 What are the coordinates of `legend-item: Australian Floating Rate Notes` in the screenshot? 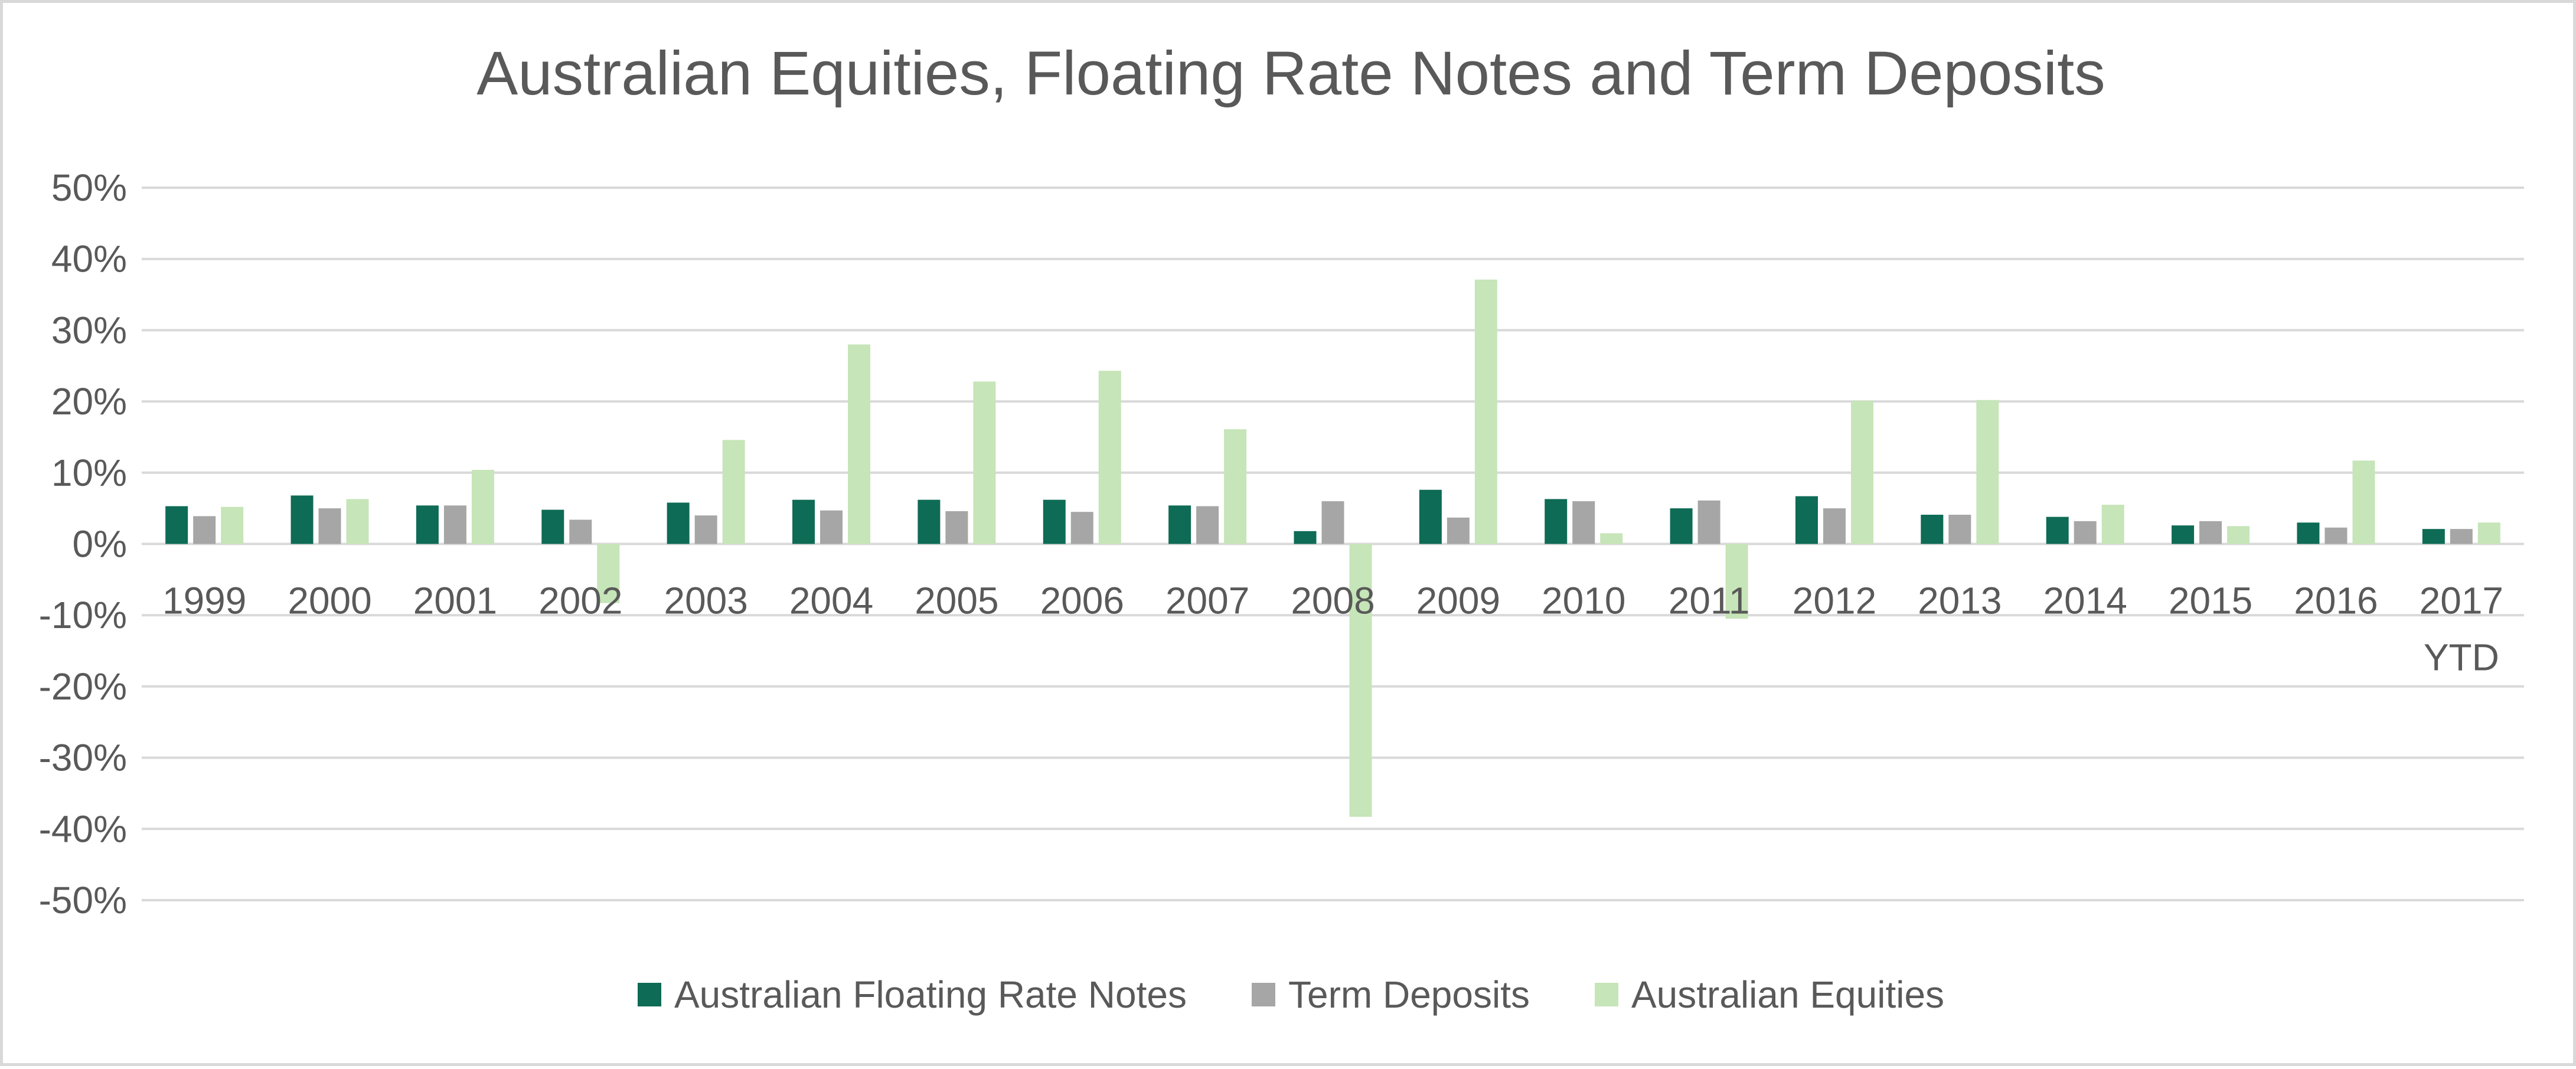 It's located at (912, 994).